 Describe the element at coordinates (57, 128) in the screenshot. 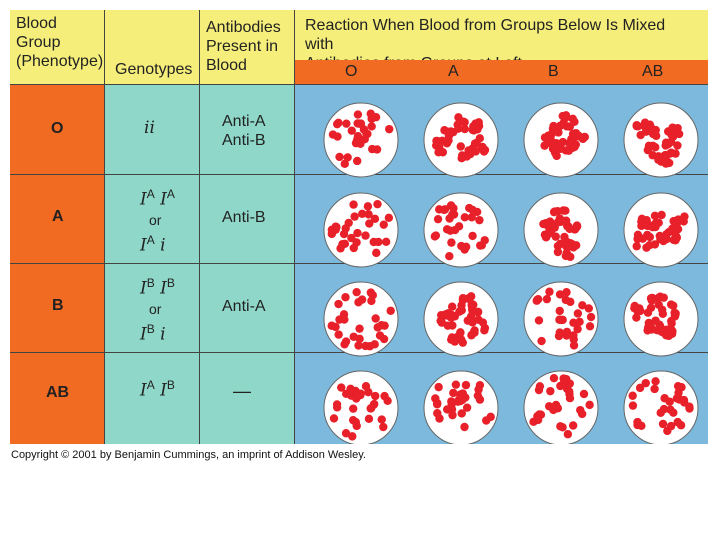

I see `phenotype-label: O` at that location.